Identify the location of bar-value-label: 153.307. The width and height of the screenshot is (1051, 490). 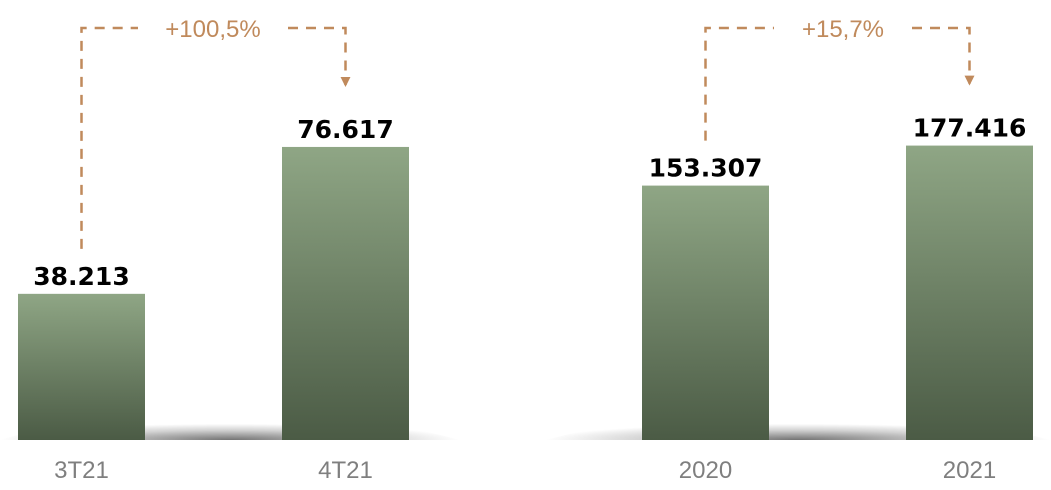
(706, 168).